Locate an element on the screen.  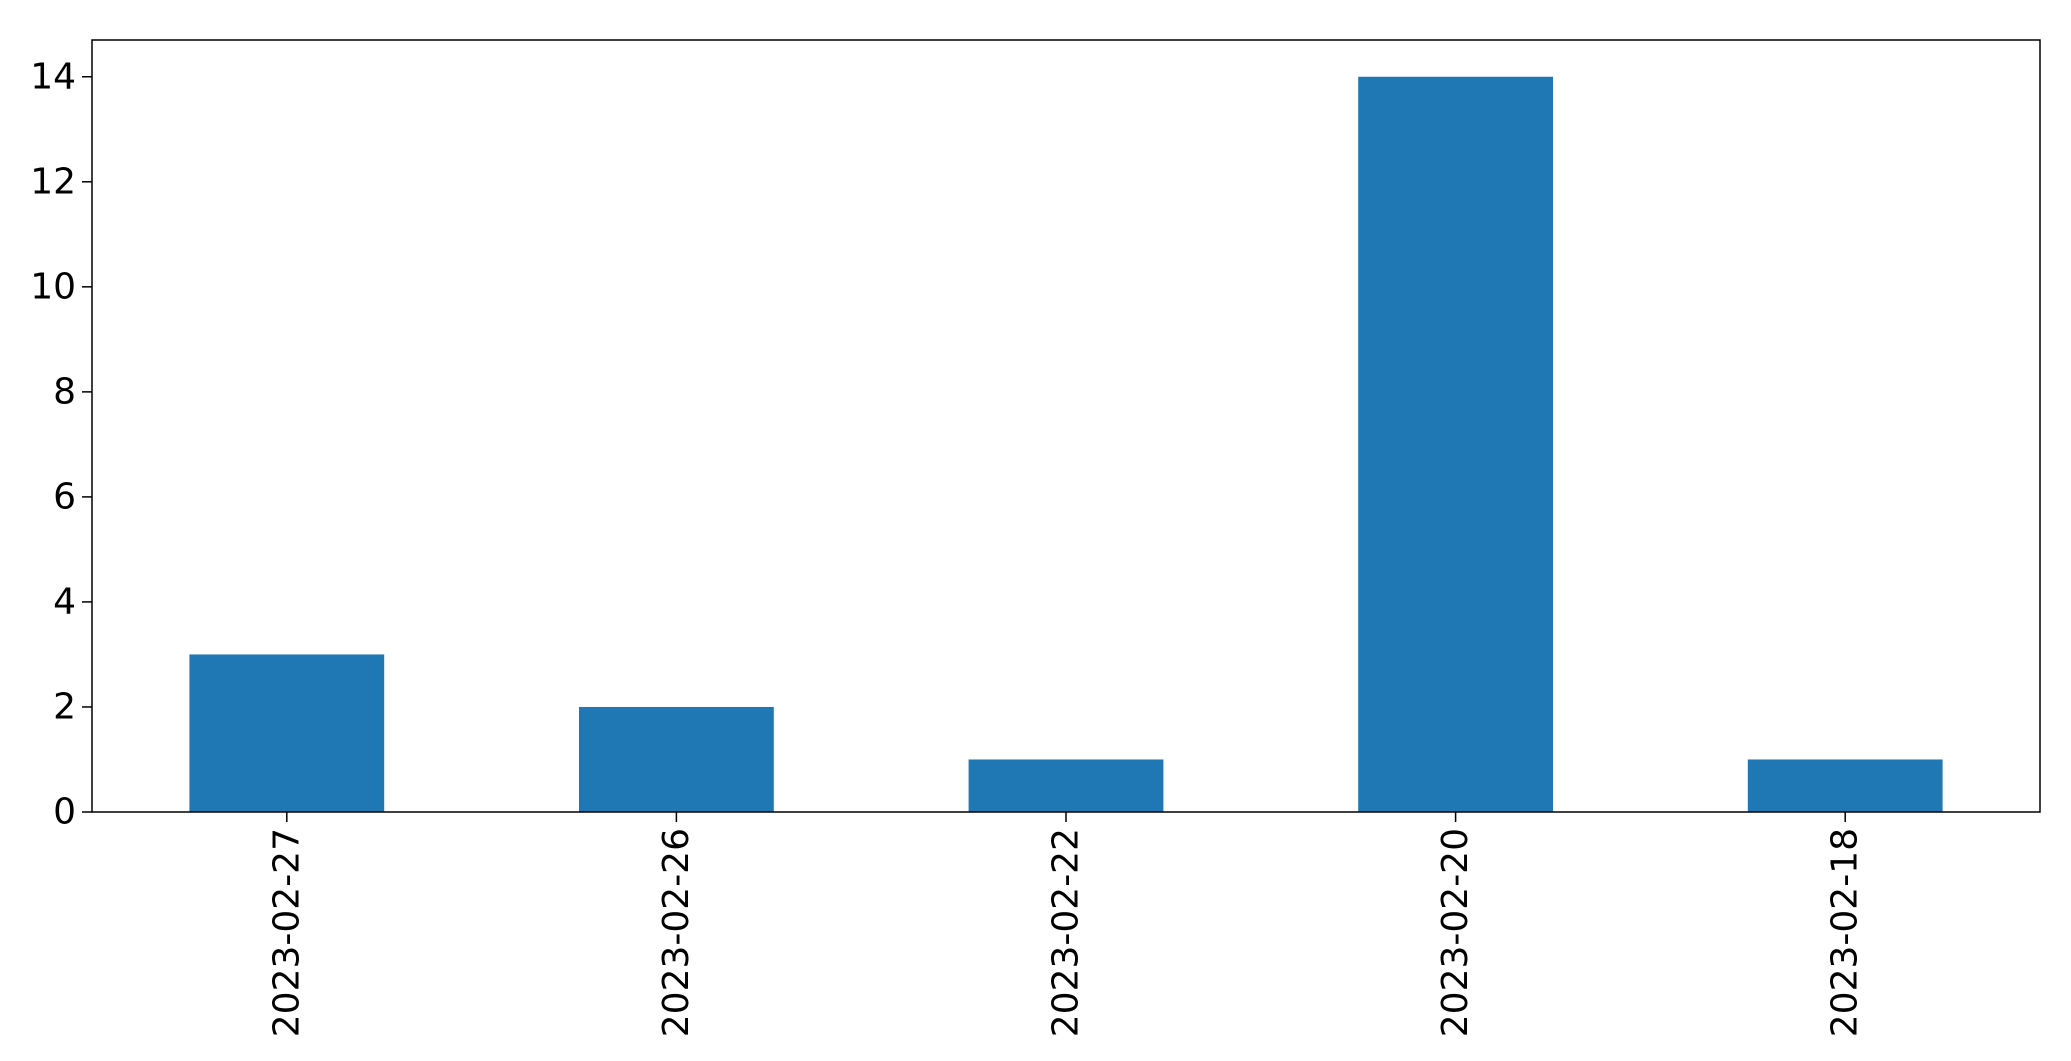
y-tick-label: 0 is located at coordinates (64, 812).